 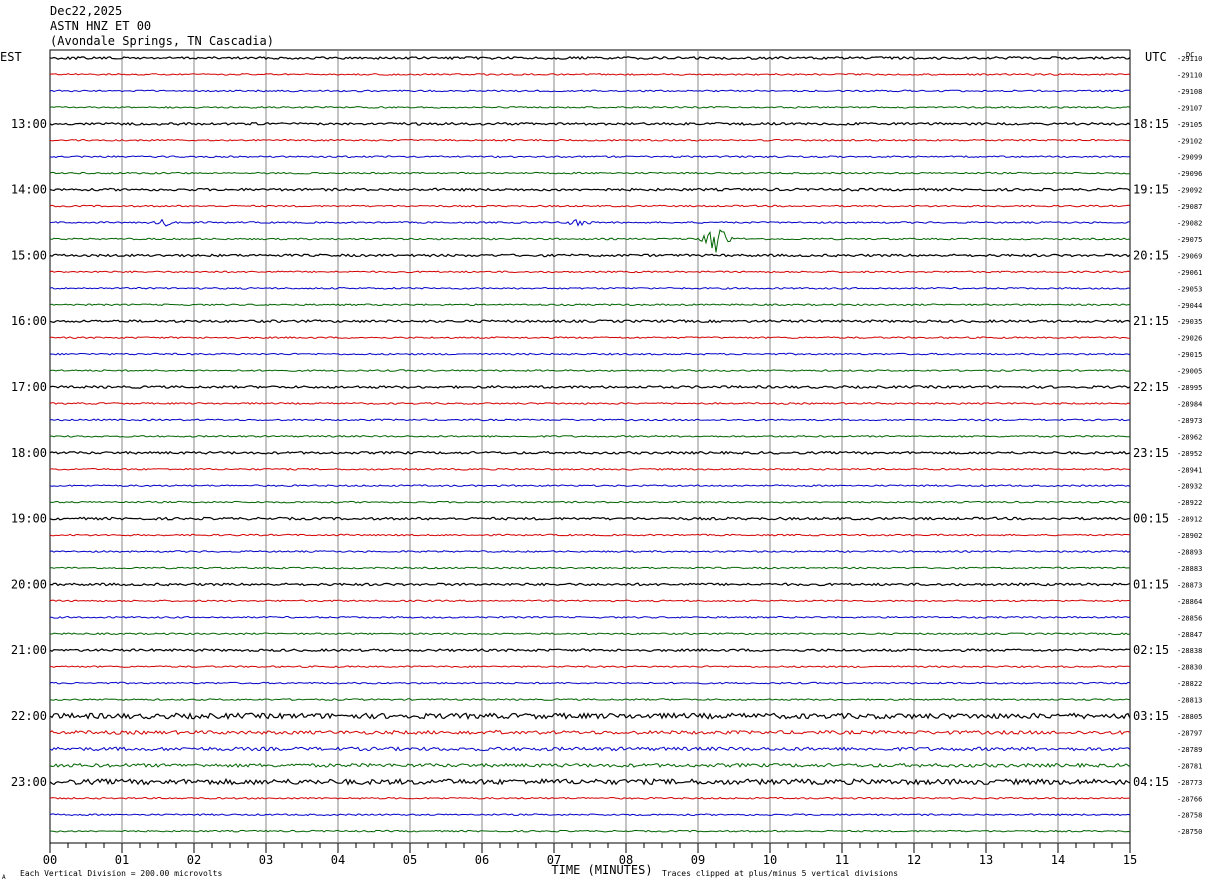 What do you see at coordinates (1189, 503) in the screenshot?
I see `dc-offset-label: -28922` at bounding box center [1189, 503].